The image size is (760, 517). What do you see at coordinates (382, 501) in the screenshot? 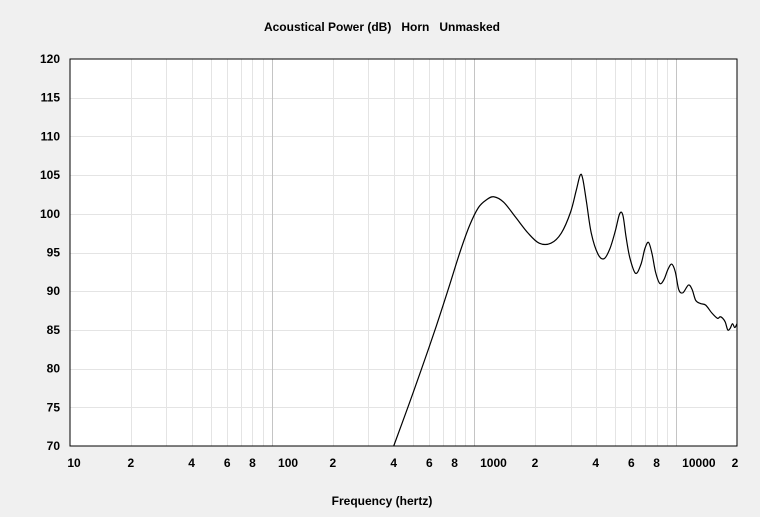
I see `x-axis-label: Frequency (hertz)` at bounding box center [382, 501].